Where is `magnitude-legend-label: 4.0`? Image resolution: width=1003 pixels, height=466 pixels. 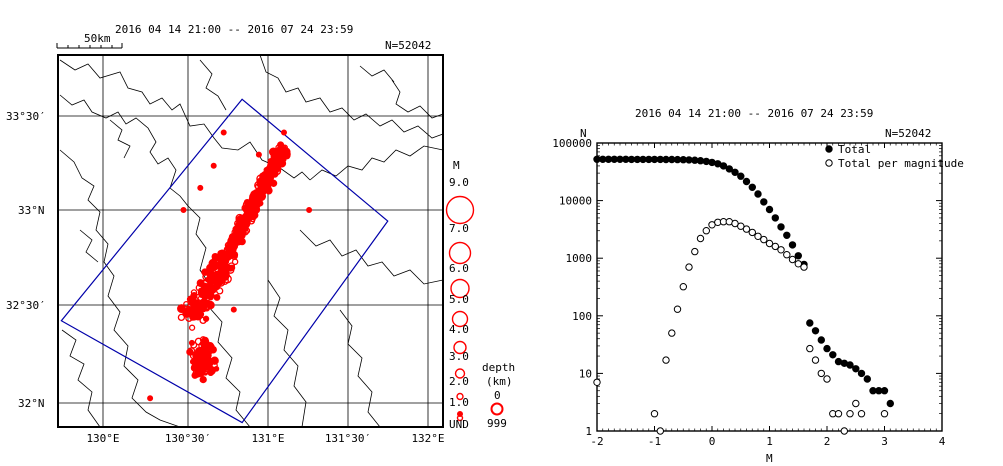 magnitude-legend-label: 4.0 is located at coordinates (459, 329).